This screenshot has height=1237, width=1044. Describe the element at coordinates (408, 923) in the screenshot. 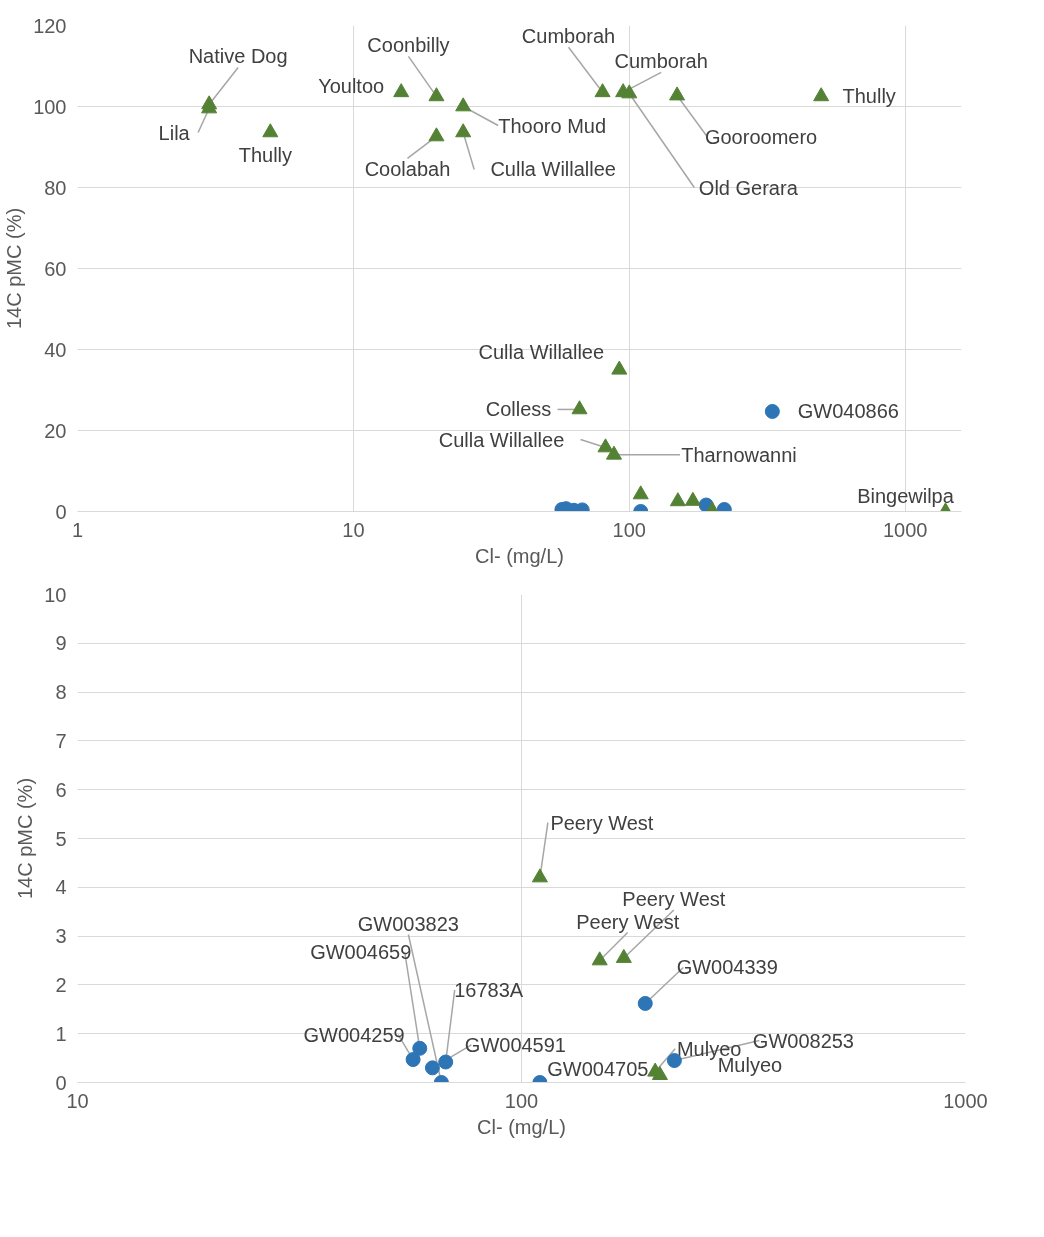

I see `annotation: GW003823` at that location.